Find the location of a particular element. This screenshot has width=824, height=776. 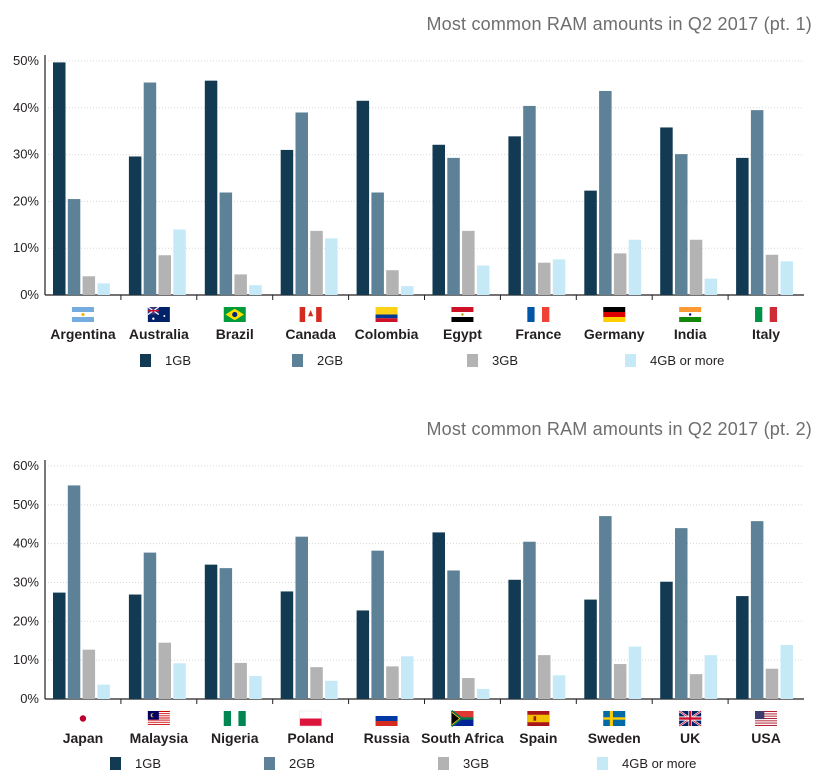

bar-2gb-nigeria is located at coordinates (226, 633).